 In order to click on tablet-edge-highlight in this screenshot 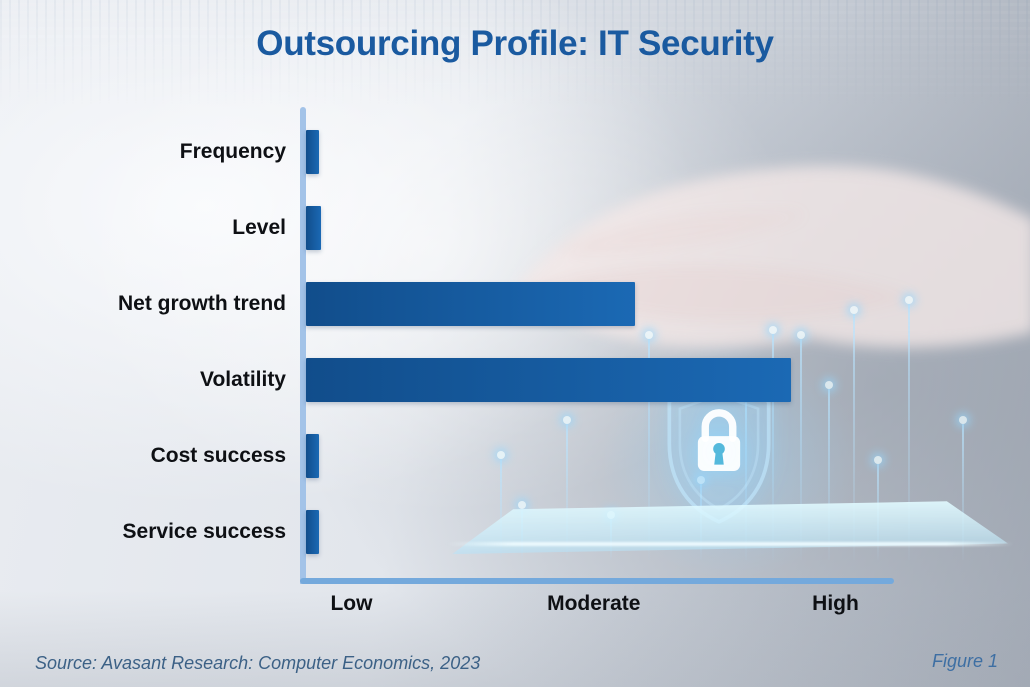, I will do `click(730, 544)`.